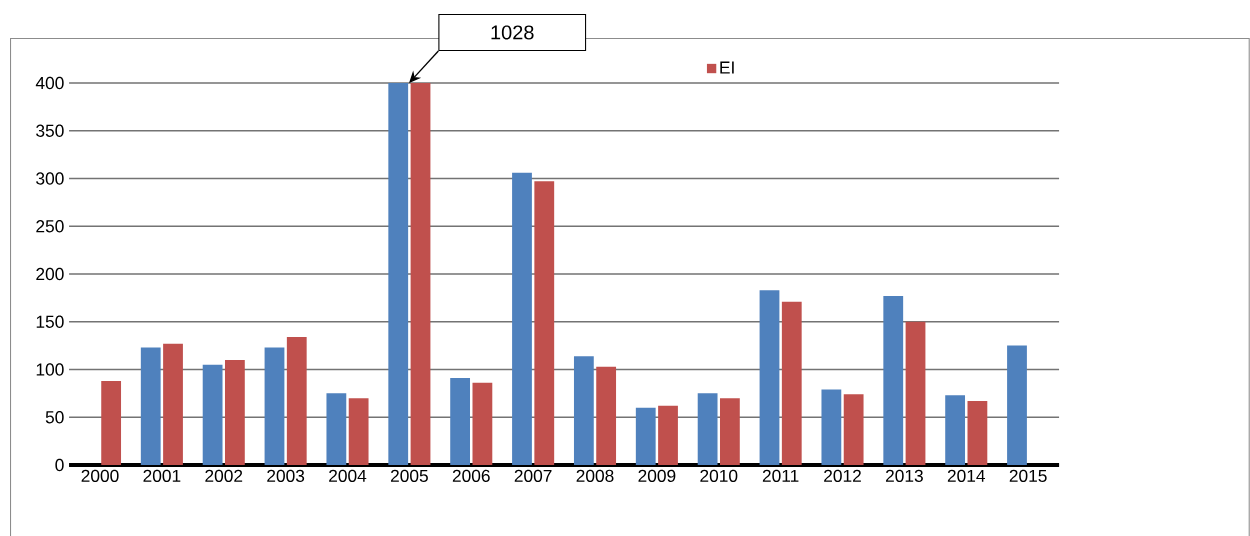  I want to click on x-tick-label: 2006, so click(471, 475).